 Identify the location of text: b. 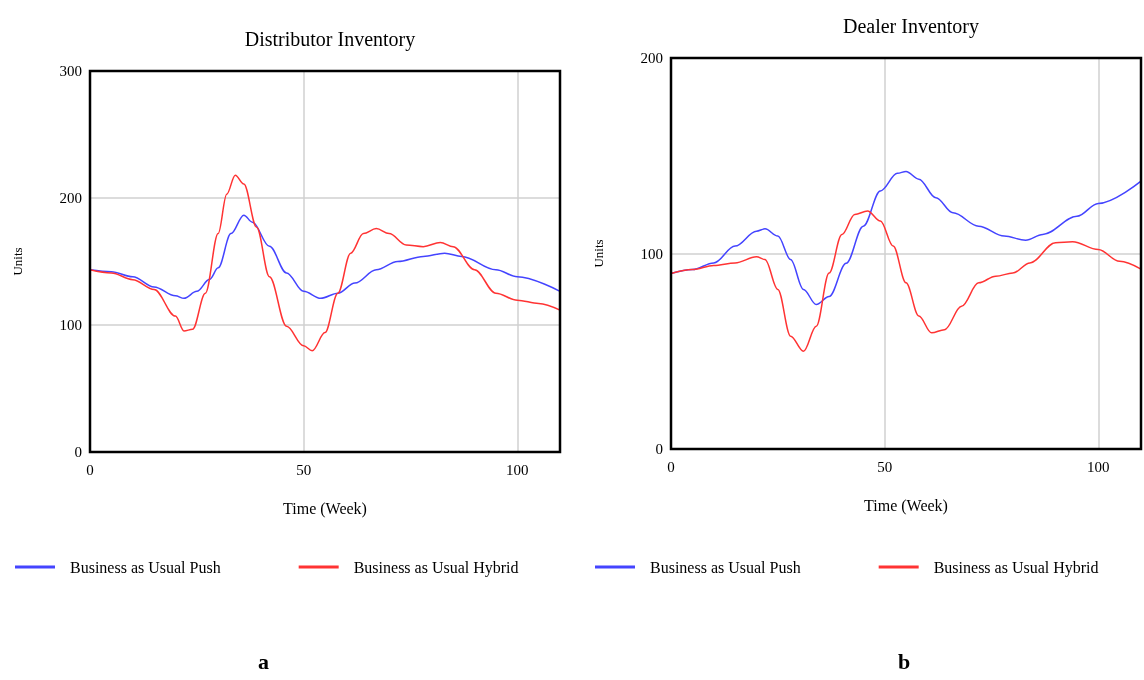
(904, 661).